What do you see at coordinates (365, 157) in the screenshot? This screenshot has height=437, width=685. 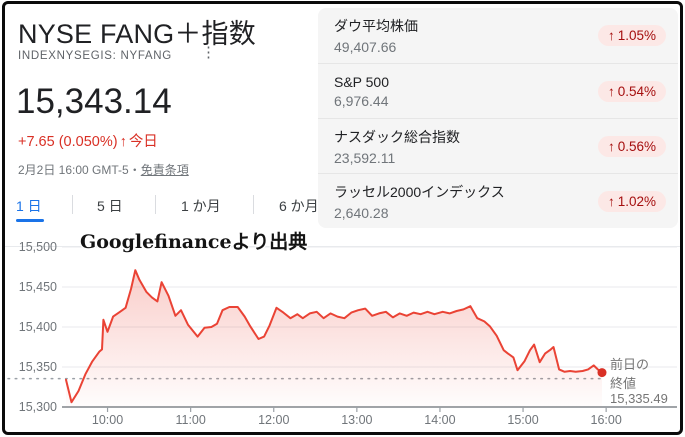 I see `index-value: 23,592.11` at bounding box center [365, 157].